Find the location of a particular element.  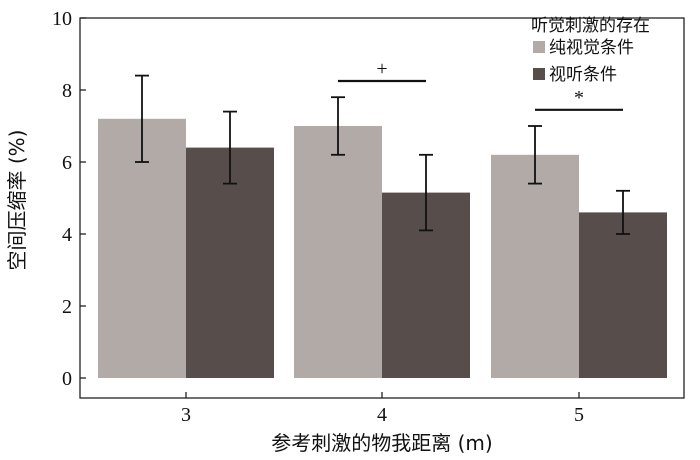

legend-label-audiovisual: 视听条件 is located at coordinates (583, 75).